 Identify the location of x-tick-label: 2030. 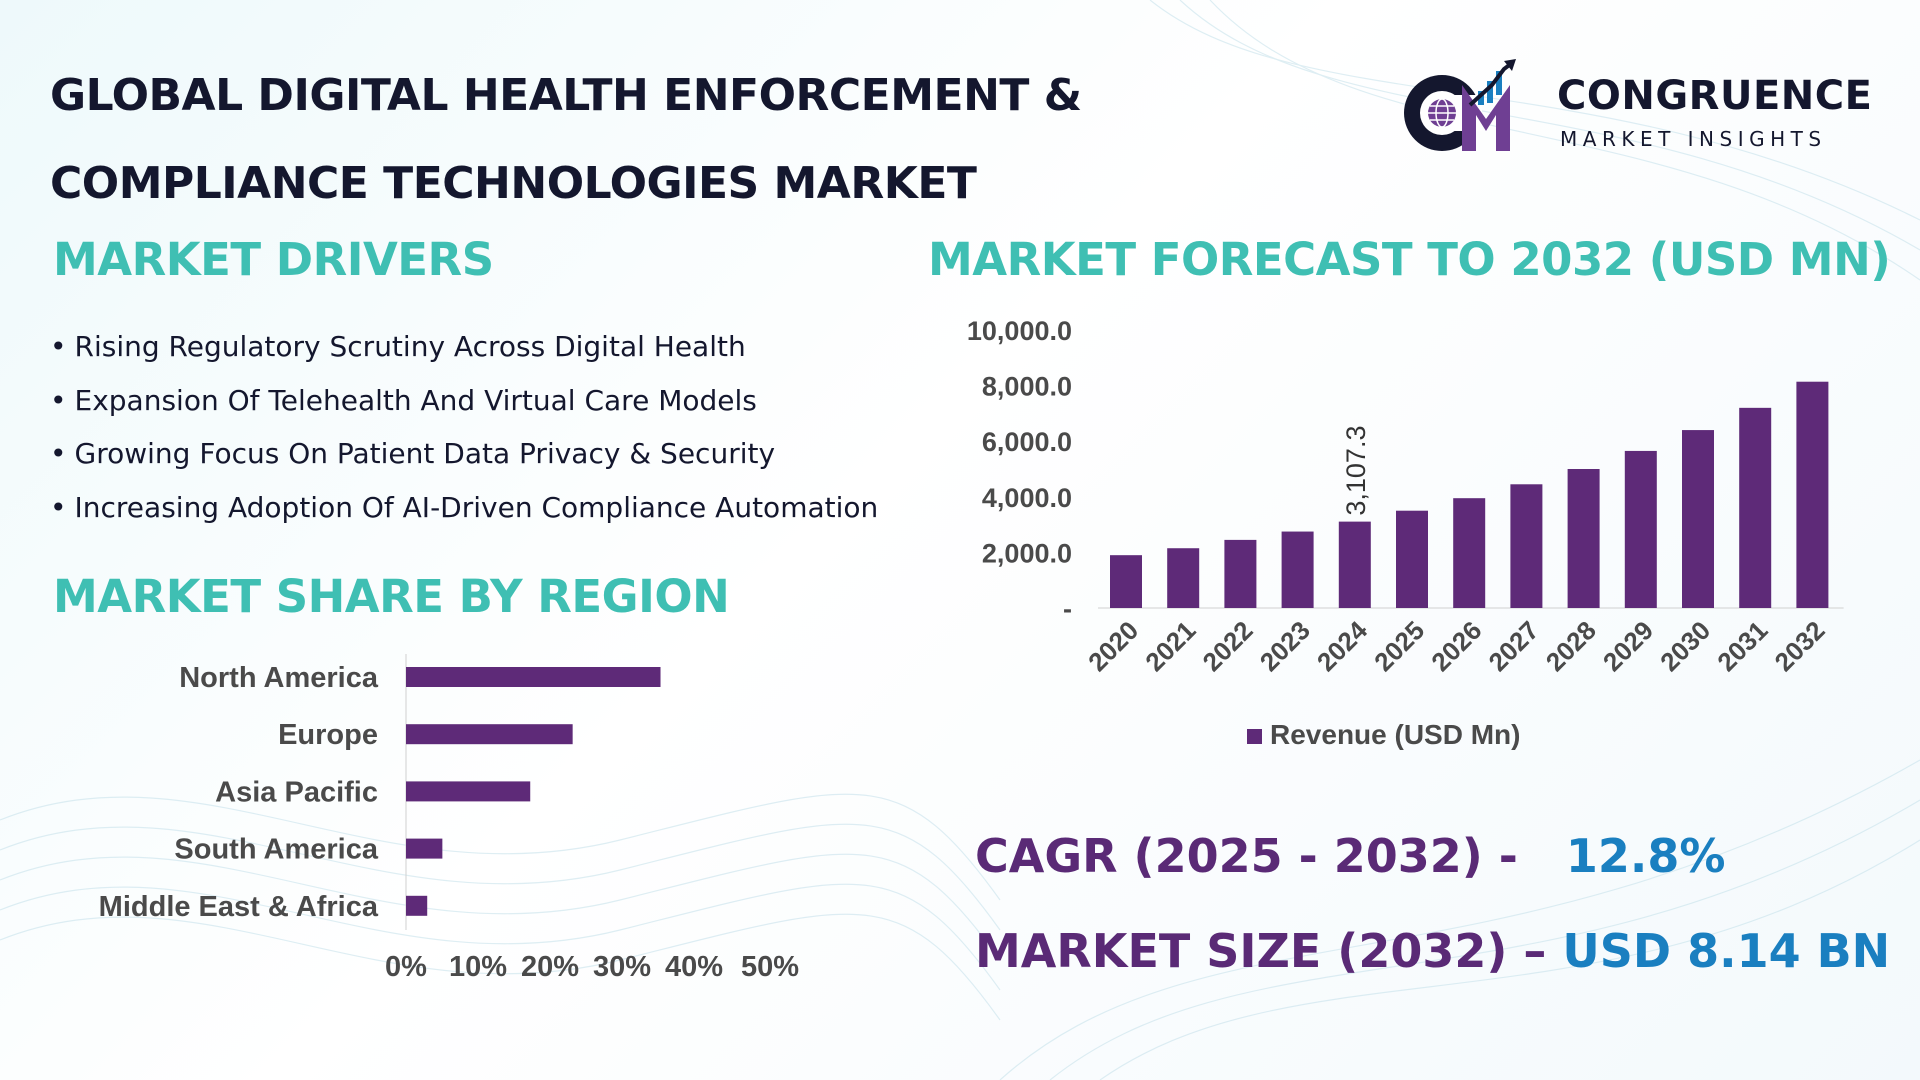
(1685, 646).